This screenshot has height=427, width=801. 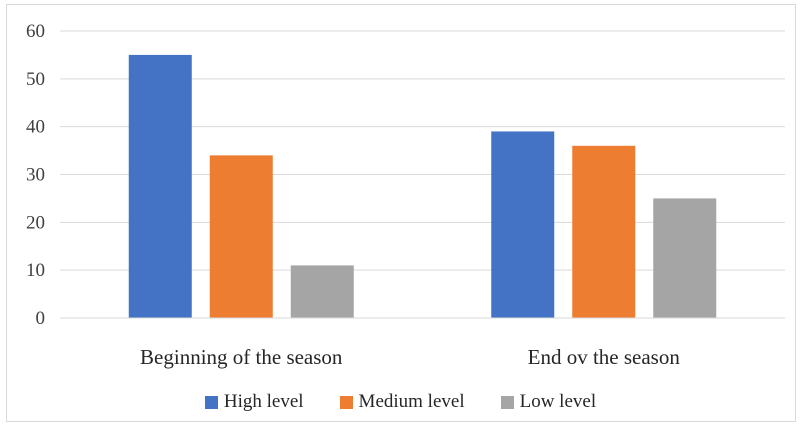 What do you see at coordinates (35, 127) in the screenshot?
I see `y-tick-label: 40` at bounding box center [35, 127].